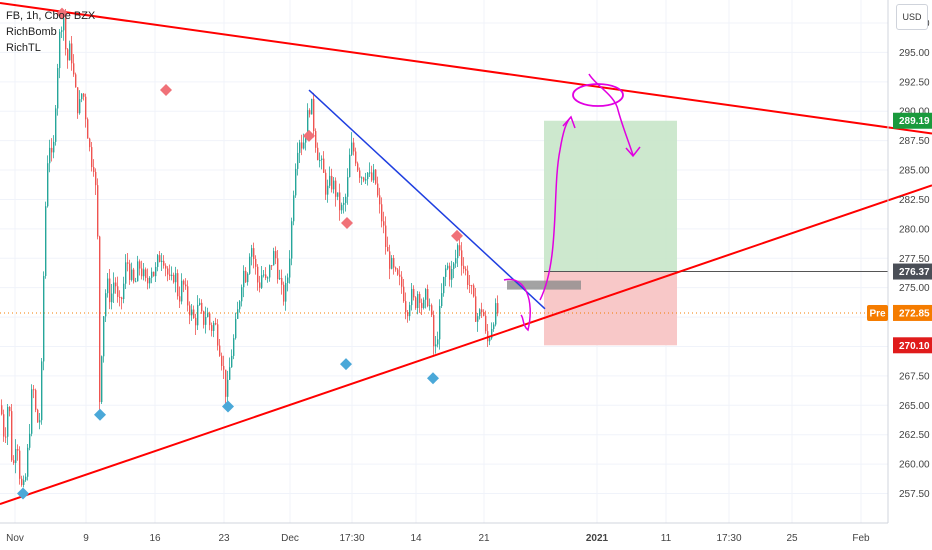 This screenshot has height=550, width=932. What do you see at coordinates (51, 16) in the screenshot?
I see `symbol-title: FB, 1h, Cboe BZX` at bounding box center [51, 16].